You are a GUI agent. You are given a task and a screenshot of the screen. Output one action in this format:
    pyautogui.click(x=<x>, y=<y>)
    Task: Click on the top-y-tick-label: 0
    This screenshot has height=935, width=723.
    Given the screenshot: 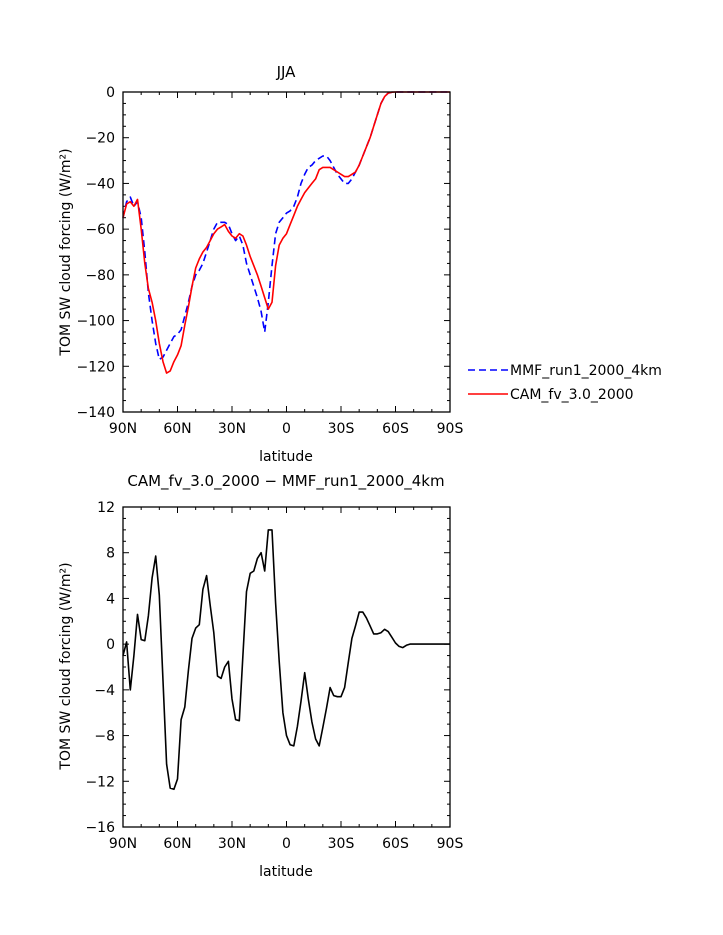 What is the action you would take?
    pyautogui.click(x=110, y=93)
    